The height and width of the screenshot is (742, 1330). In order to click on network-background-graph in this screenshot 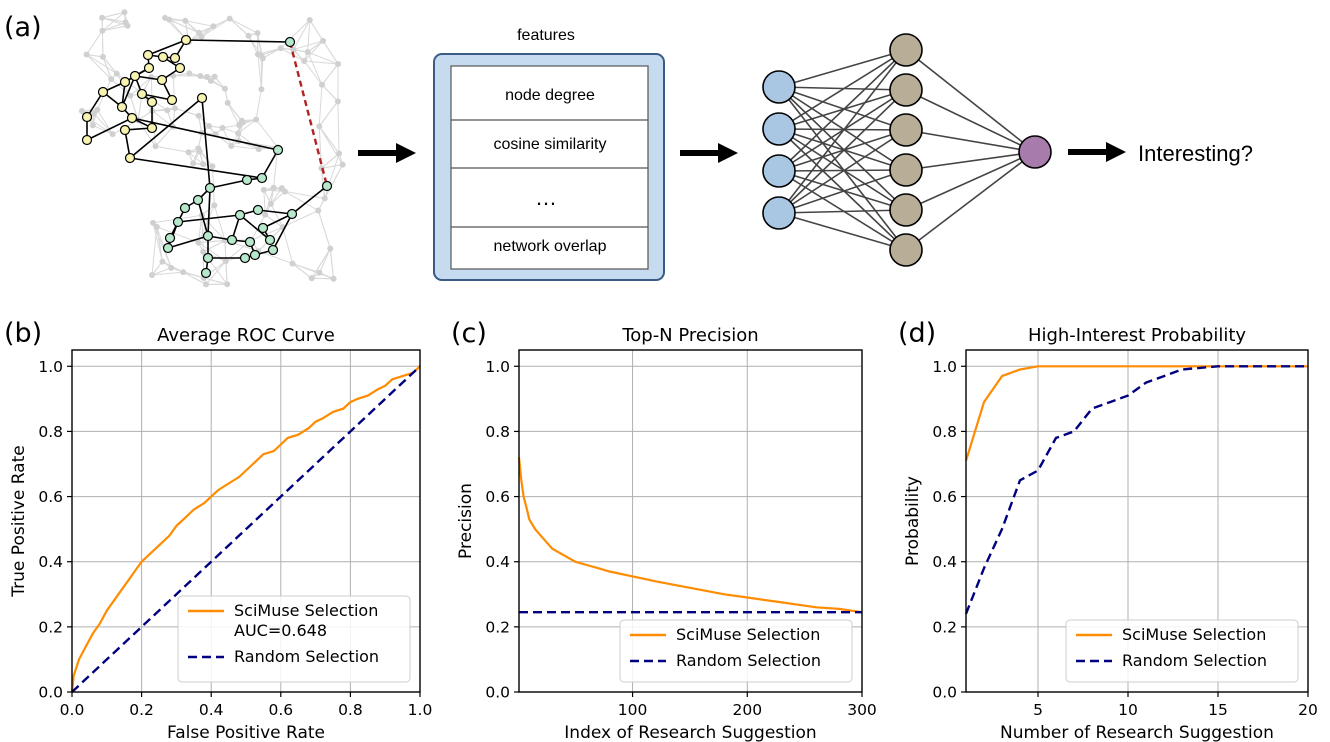, I will do `click(212, 148)`.